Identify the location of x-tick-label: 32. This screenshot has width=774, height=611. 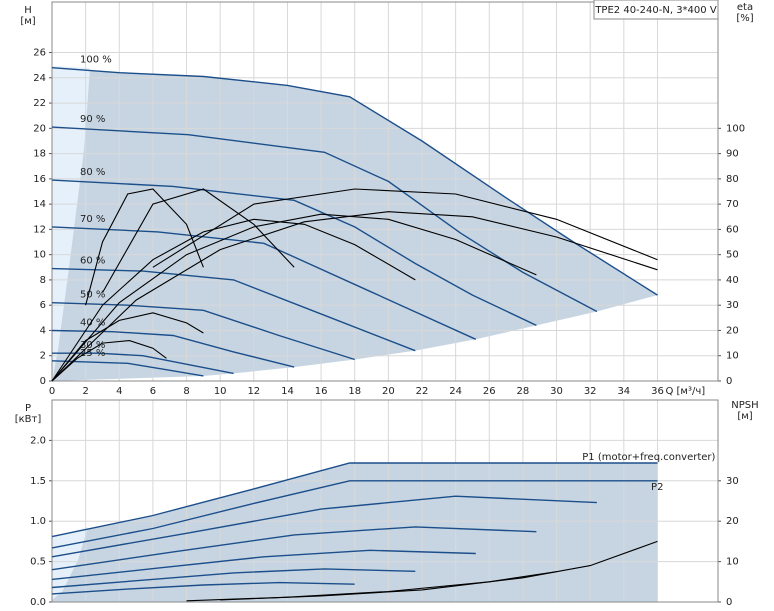
(590, 391).